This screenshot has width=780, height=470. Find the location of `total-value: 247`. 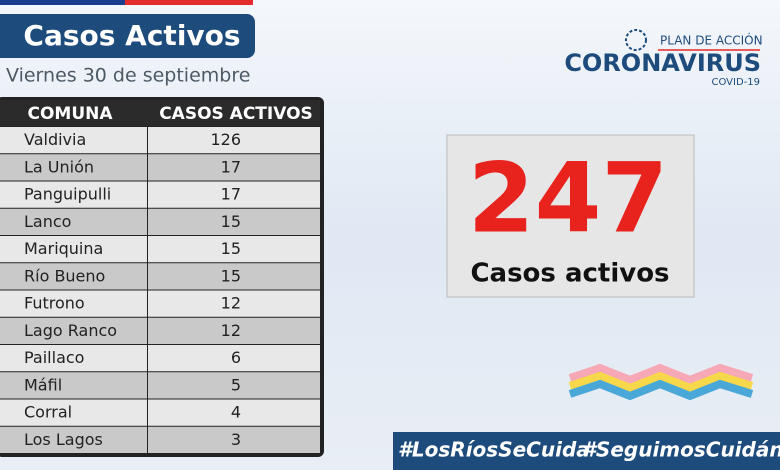

total-value: 247 is located at coordinates (568, 198).